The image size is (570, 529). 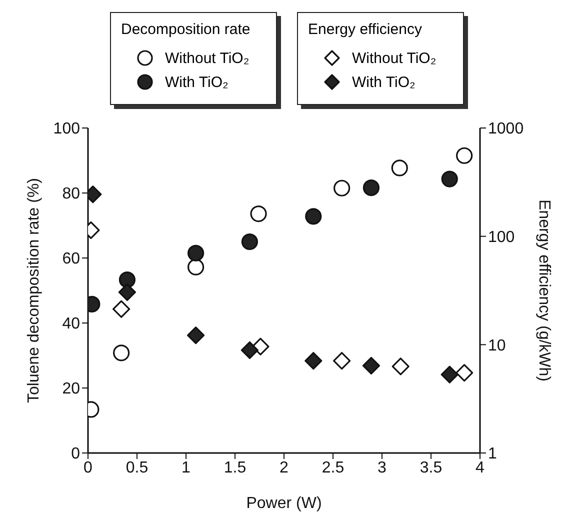 What do you see at coordinates (497, 345) in the screenshot?
I see `y2-tick-label: 10` at bounding box center [497, 345].